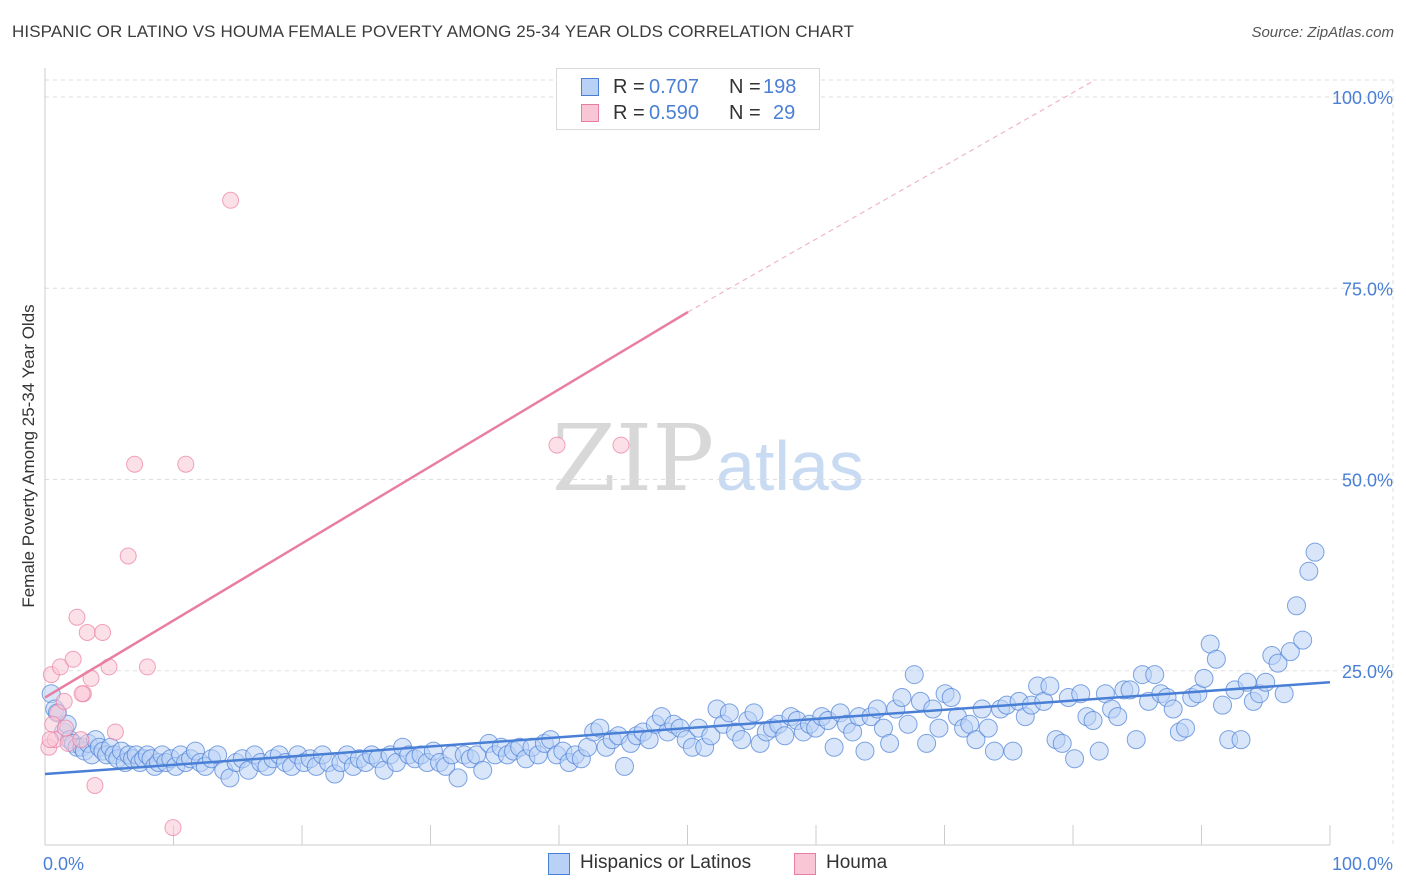 The height and width of the screenshot is (892, 1406). What do you see at coordinates (63, 864) in the screenshot?
I see `x-tick-label-min: 0.0%` at bounding box center [63, 864].